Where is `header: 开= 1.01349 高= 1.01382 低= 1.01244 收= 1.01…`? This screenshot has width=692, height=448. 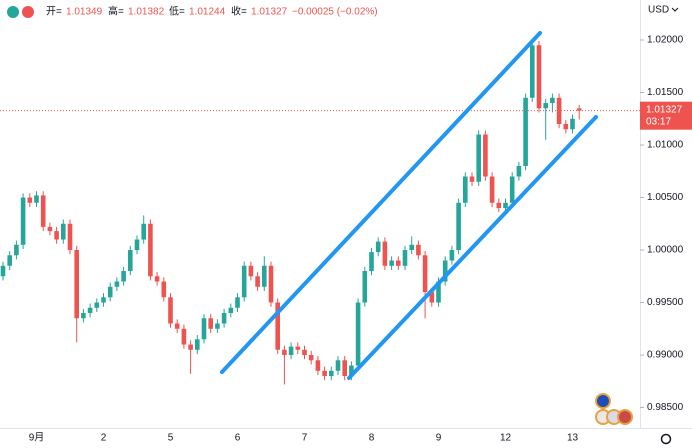
header: 开= 1.01349 高= 1.01382 低= 1.01244 收= 1.01… is located at coordinates (212, 11).